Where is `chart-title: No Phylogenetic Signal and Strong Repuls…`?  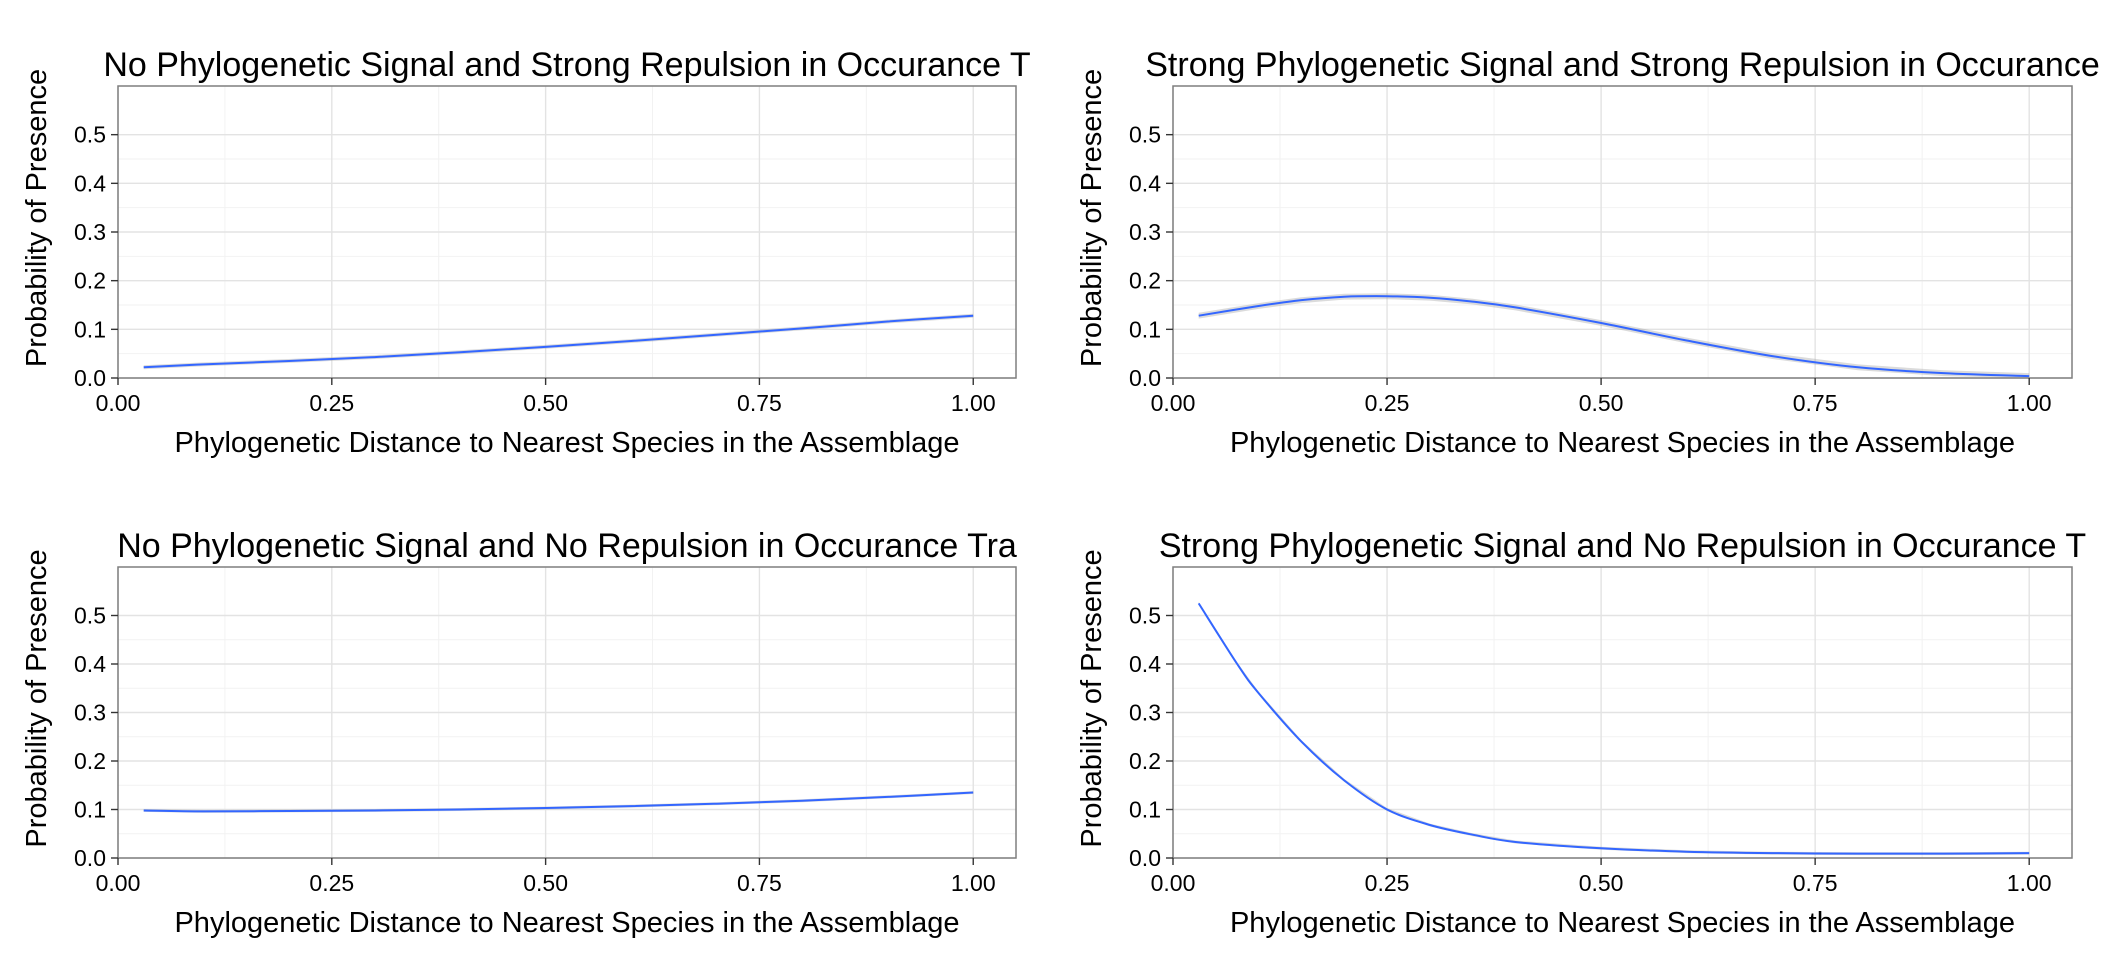
chart-title: No Phylogenetic Signal and Strong Repuls… is located at coordinates (566, 65).